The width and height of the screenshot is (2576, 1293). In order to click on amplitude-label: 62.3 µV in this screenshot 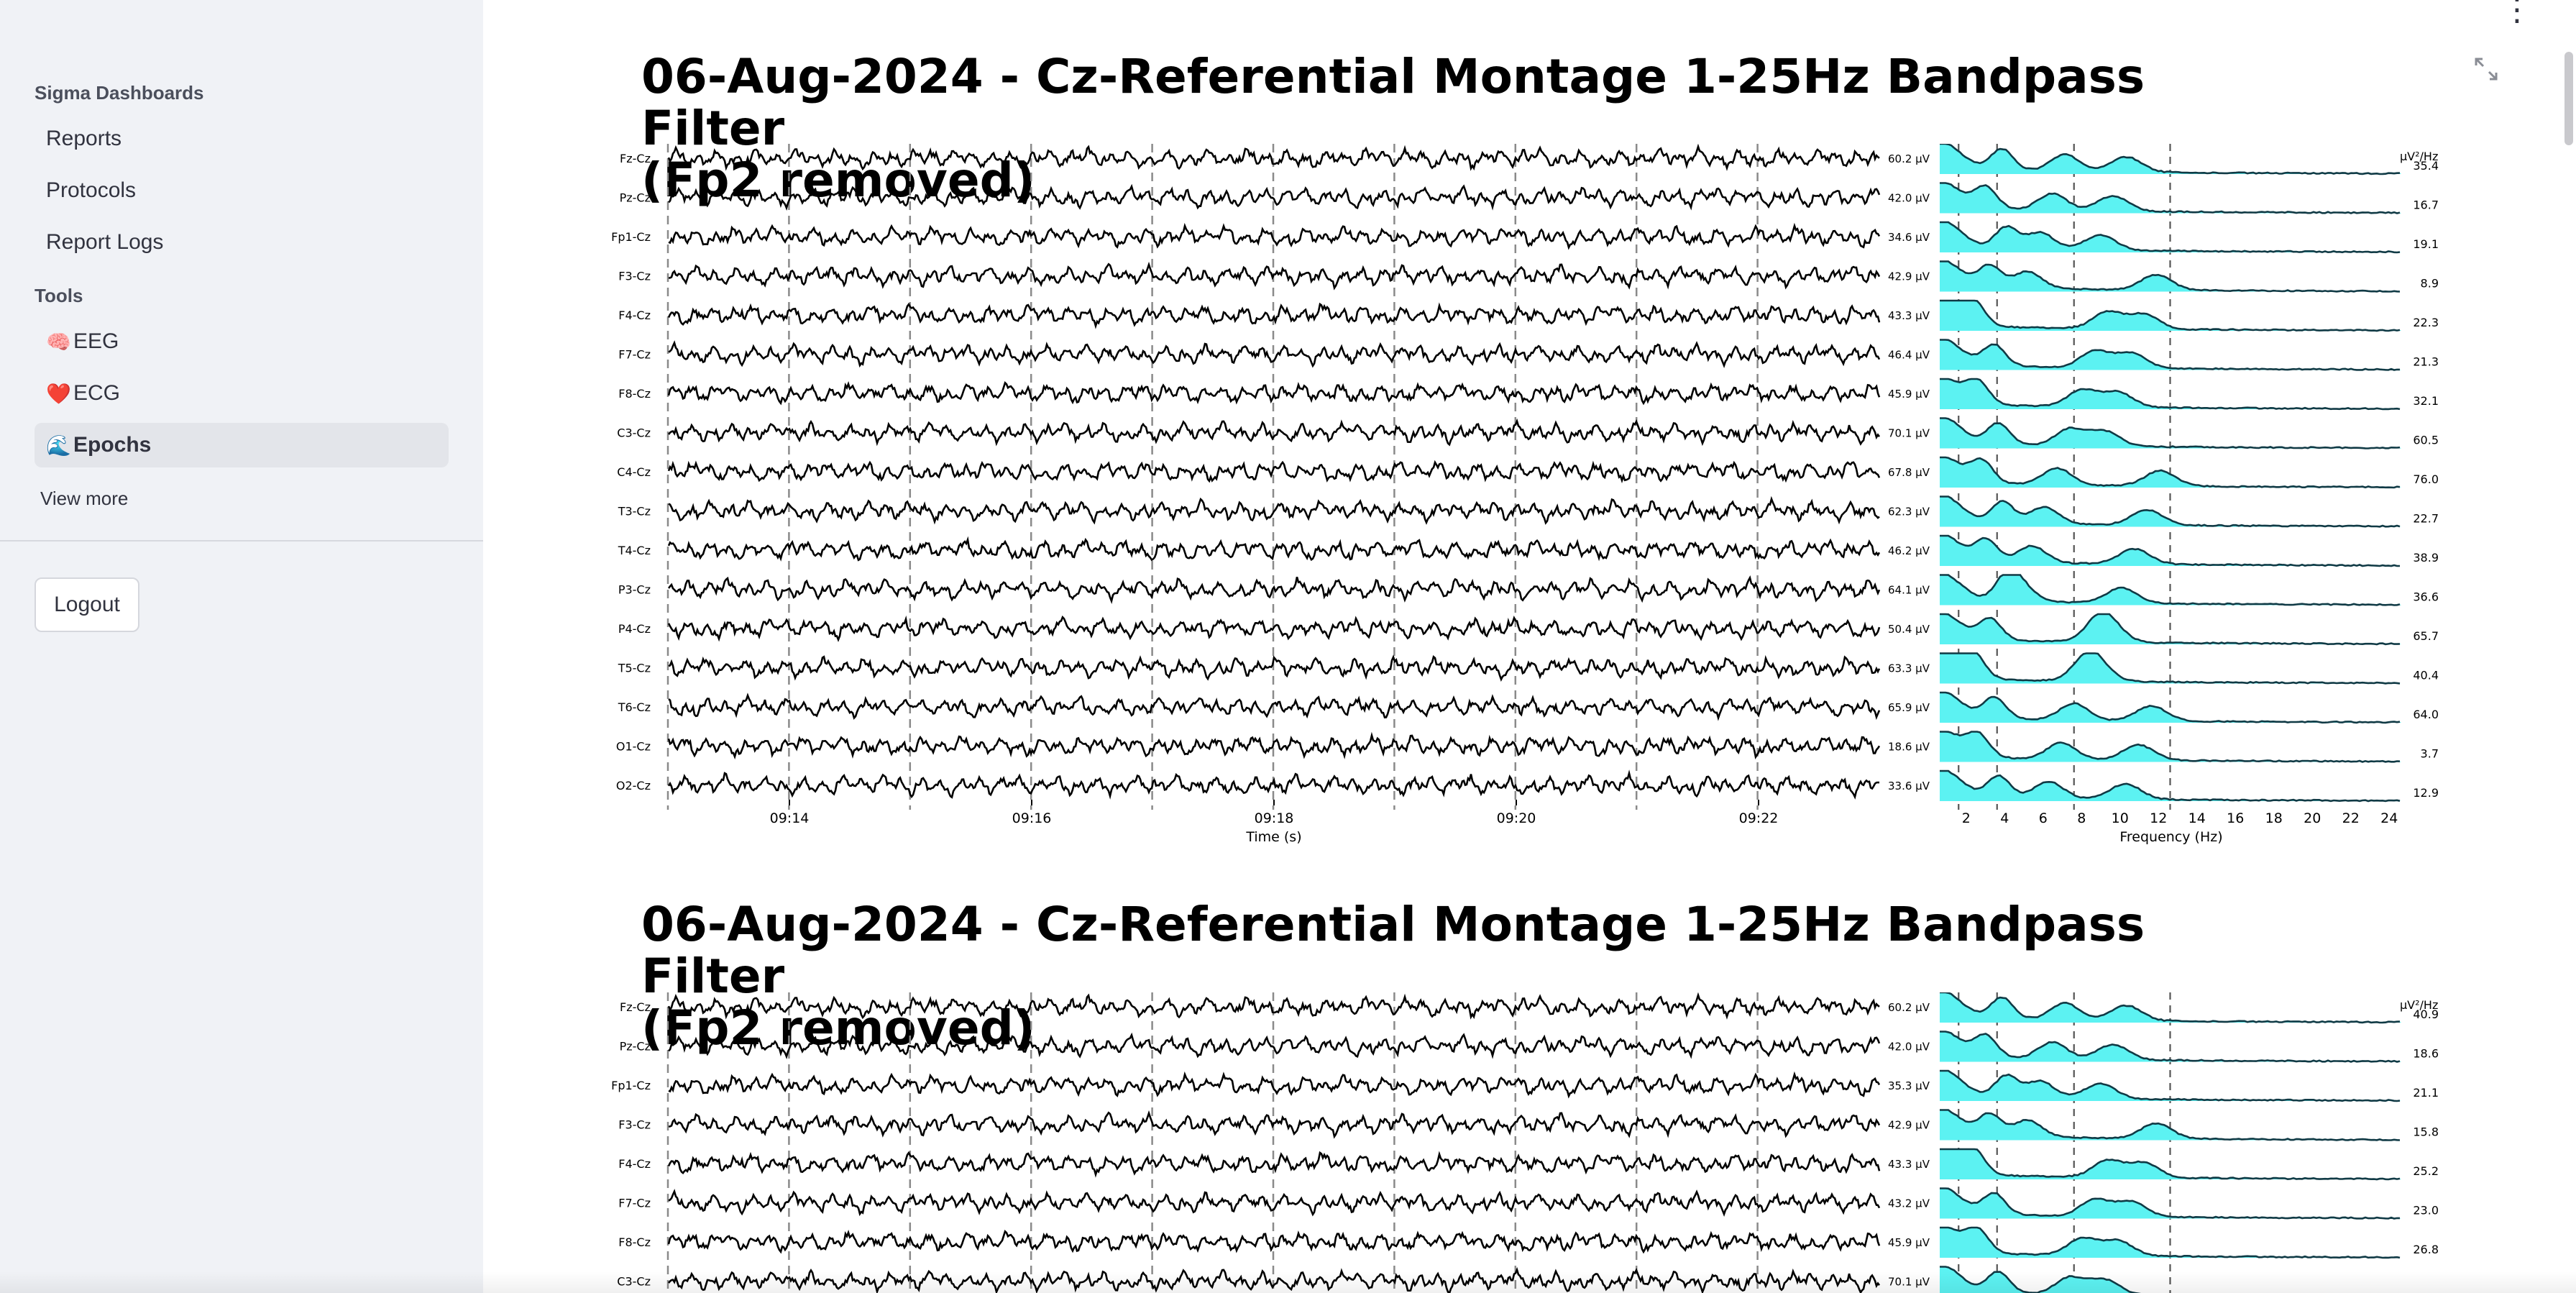, I will do `click(1909, 512)`.